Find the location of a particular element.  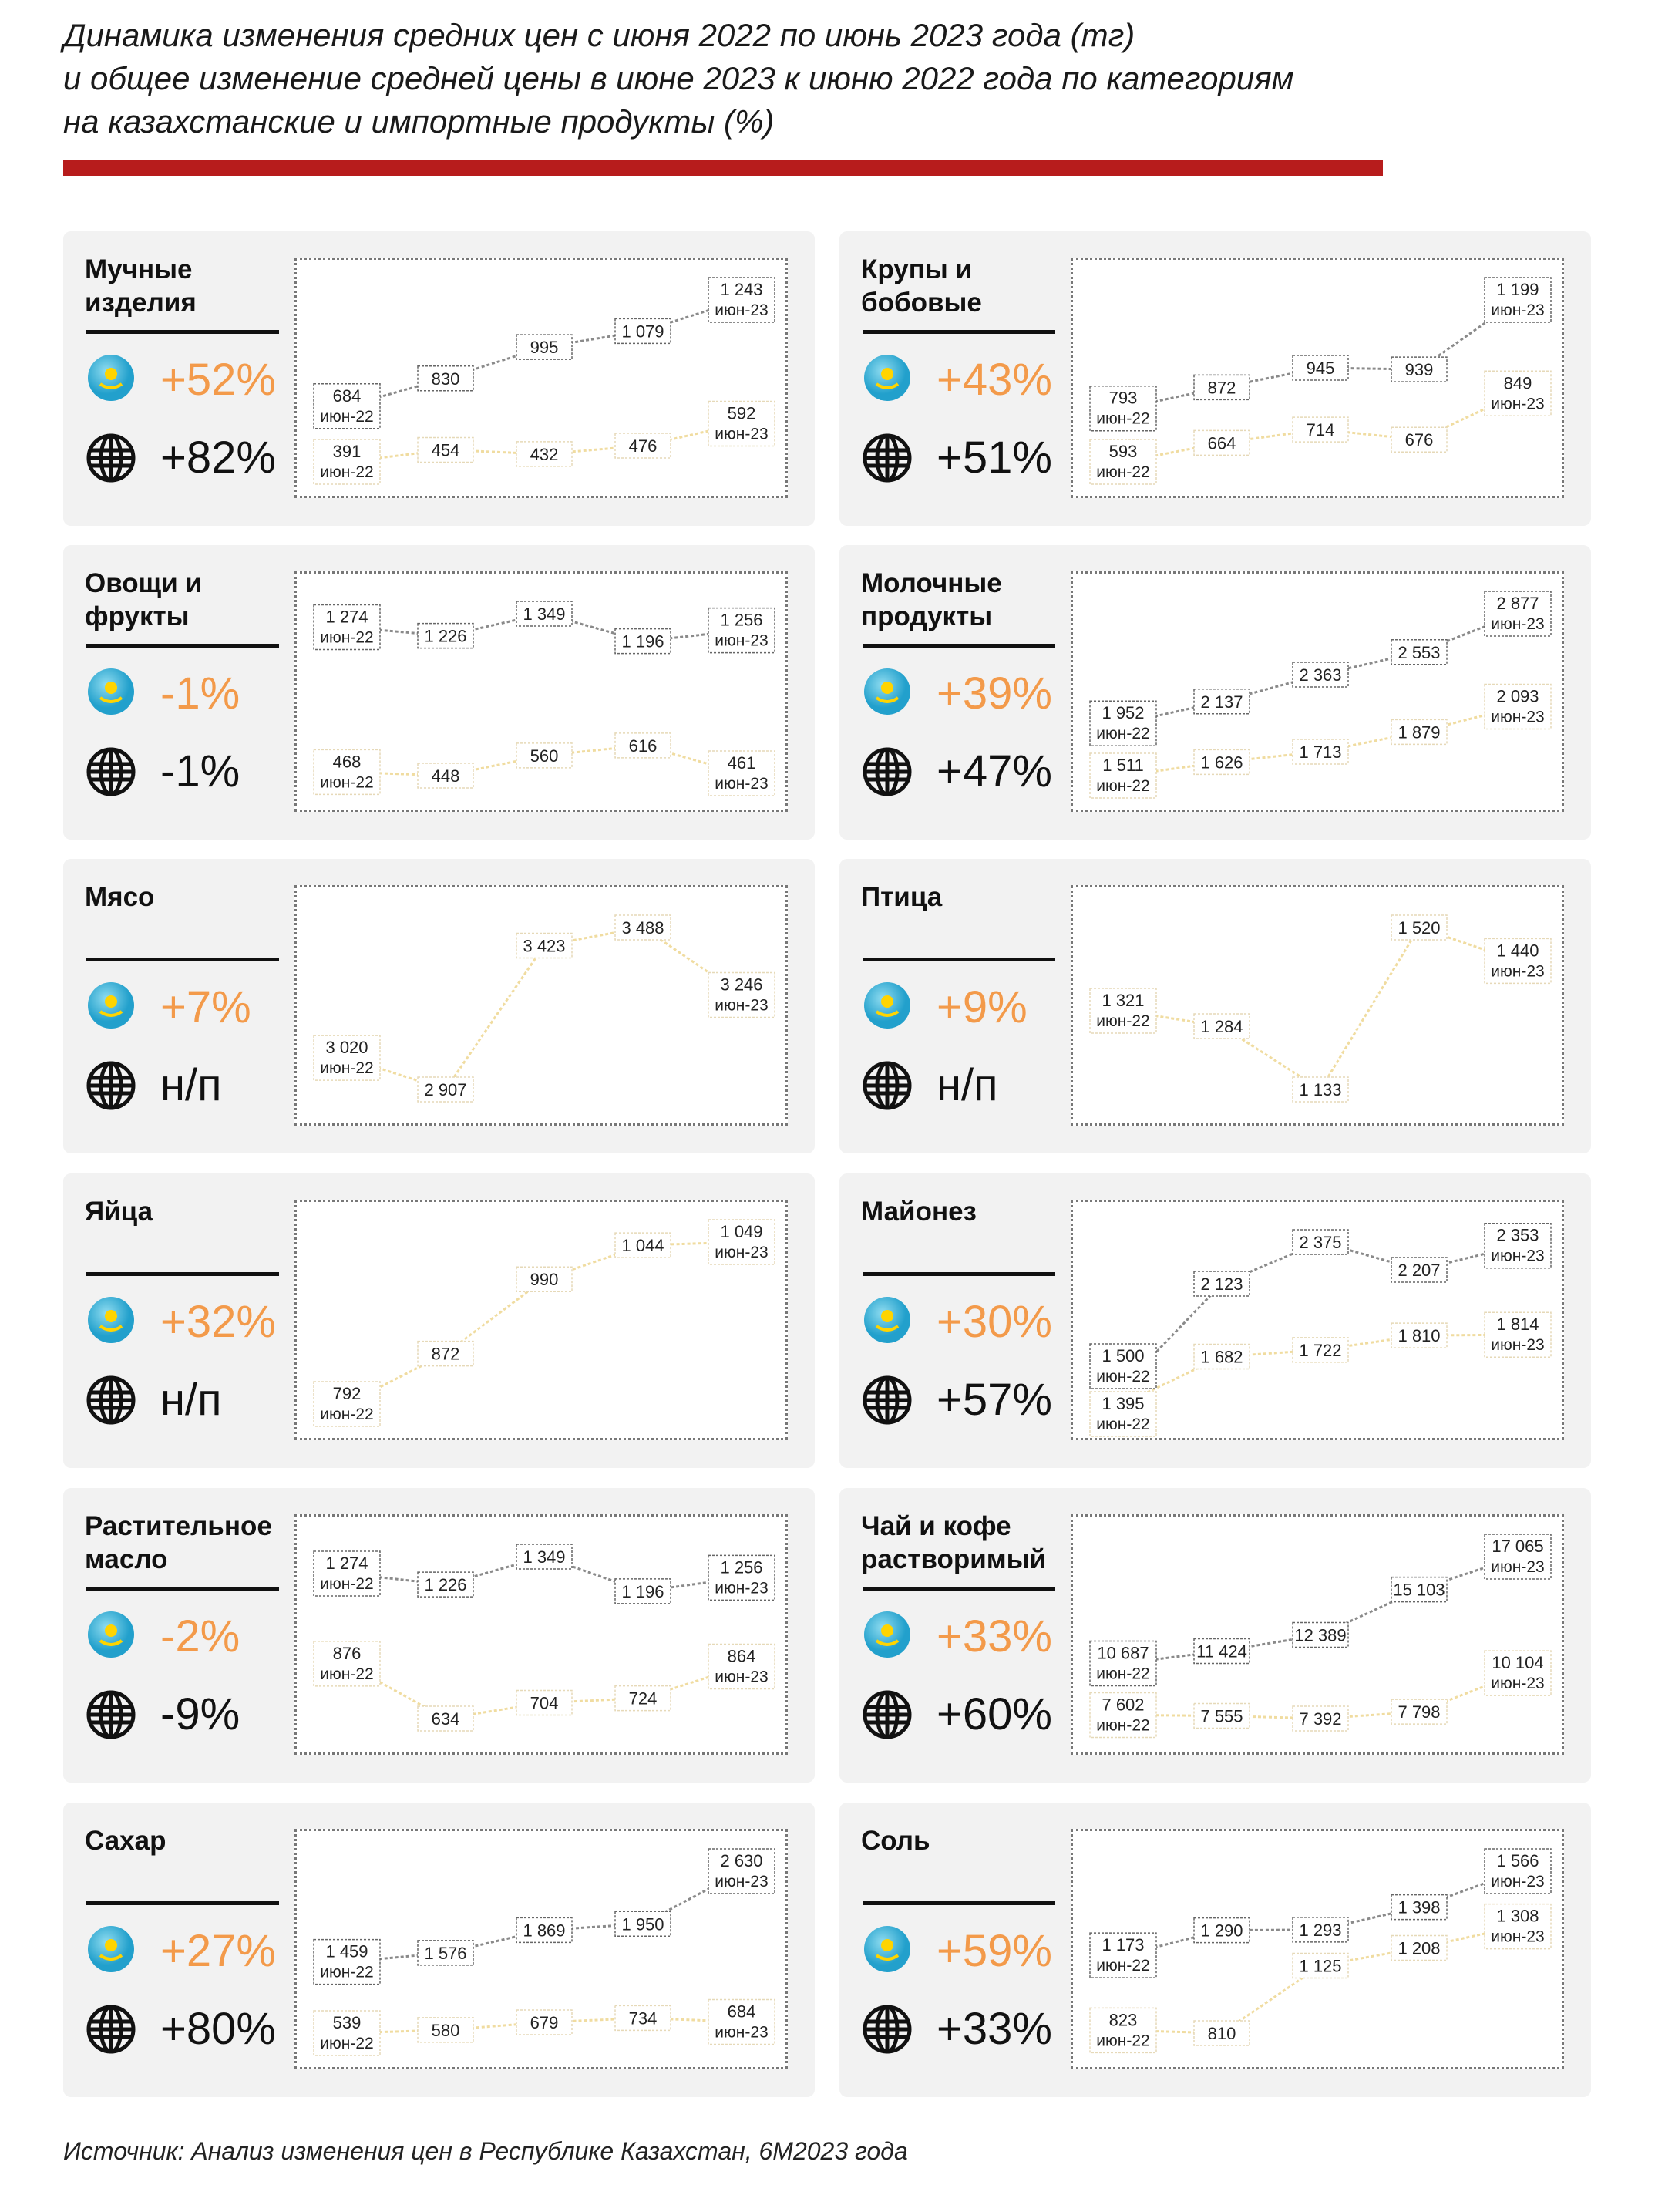

price-chart: 1 321 июн-22 1 284 1 133 1 520 1 440 июн-23 is located at coordinates (1318, 1005).